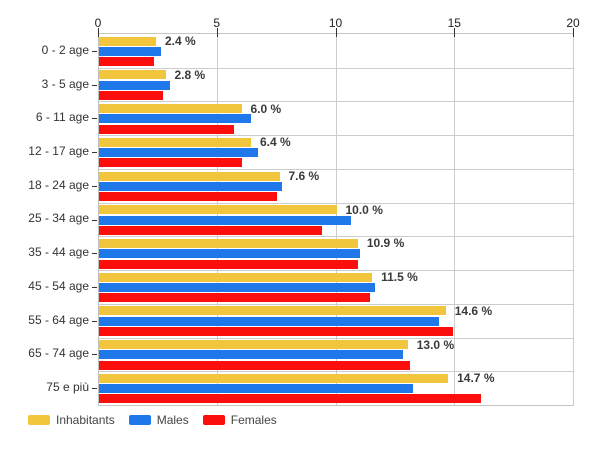  Describe the element at coordinates (62, 117) in the screenshot. I see `category-label: 6 - 11 age` at that location.